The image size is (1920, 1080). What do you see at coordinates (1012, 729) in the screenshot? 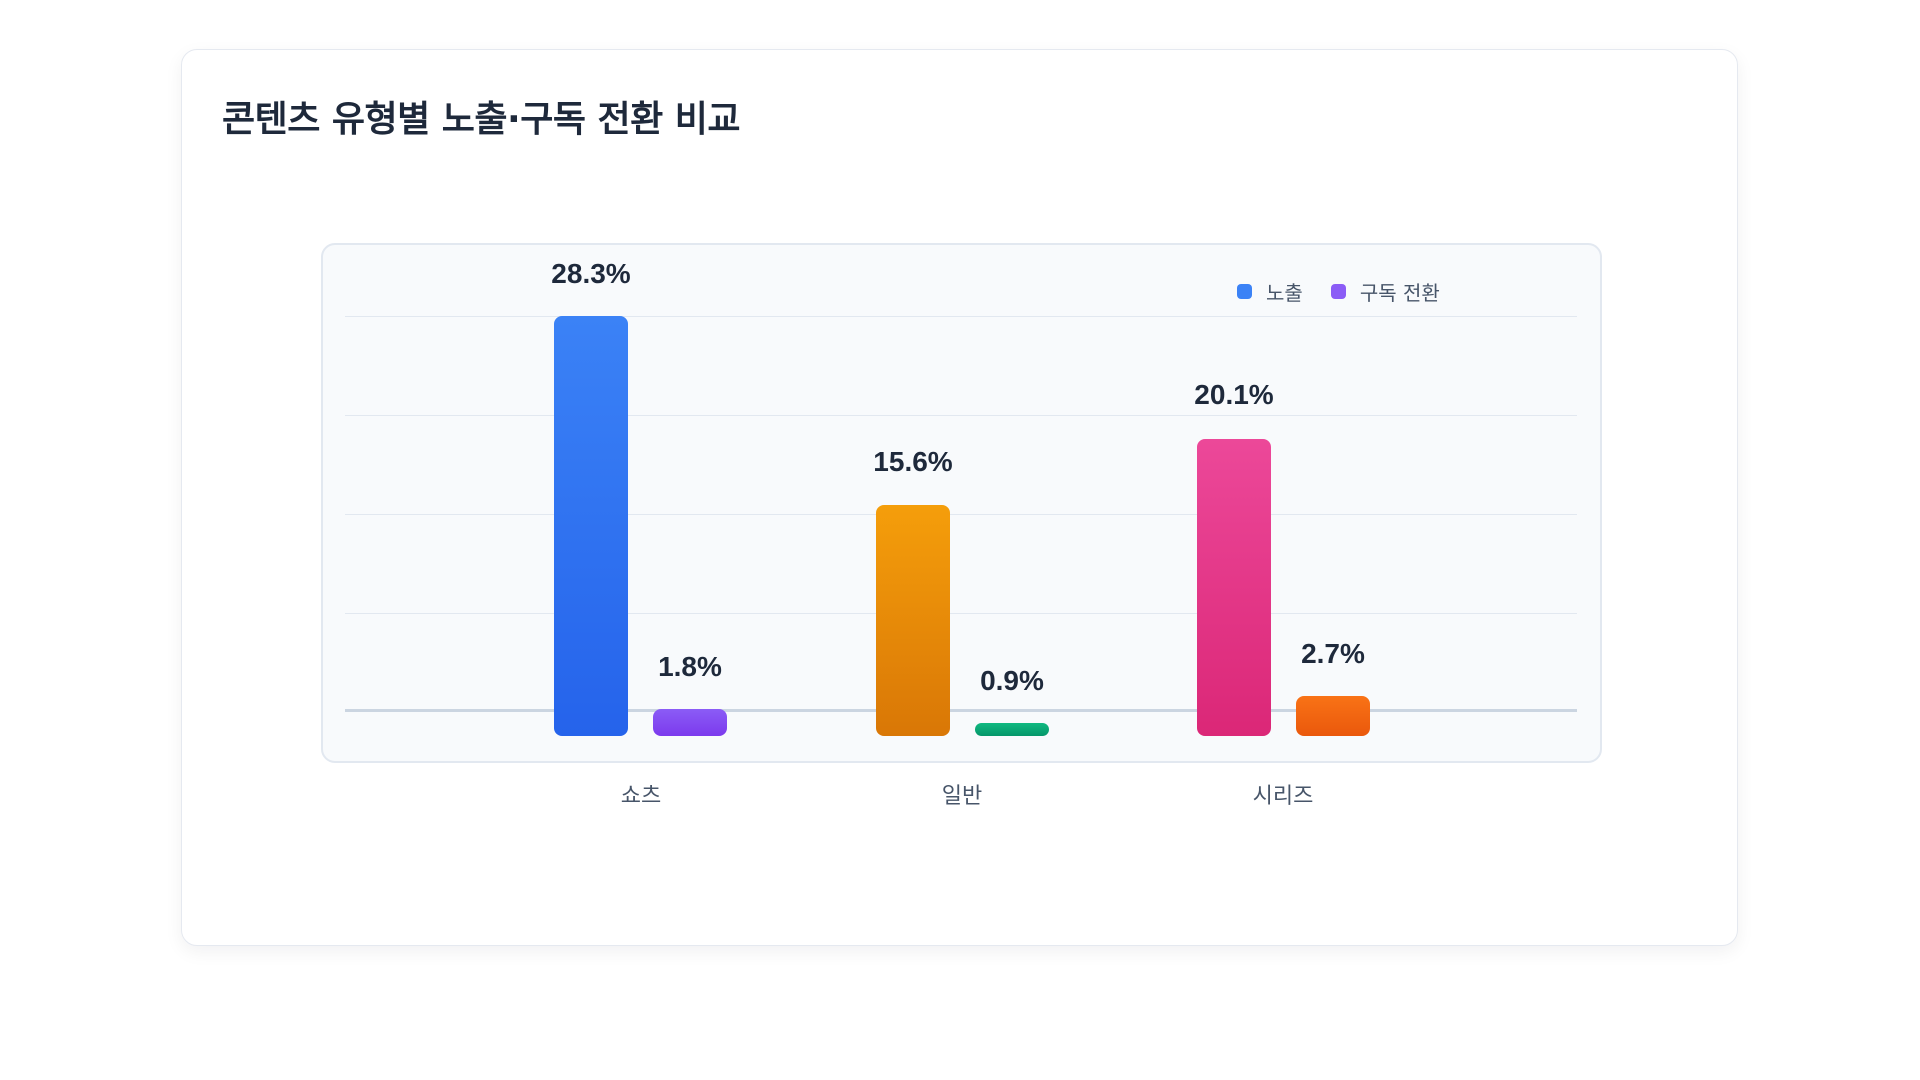
I see `bar-general-conversion` at bounding box center [1012, 729].